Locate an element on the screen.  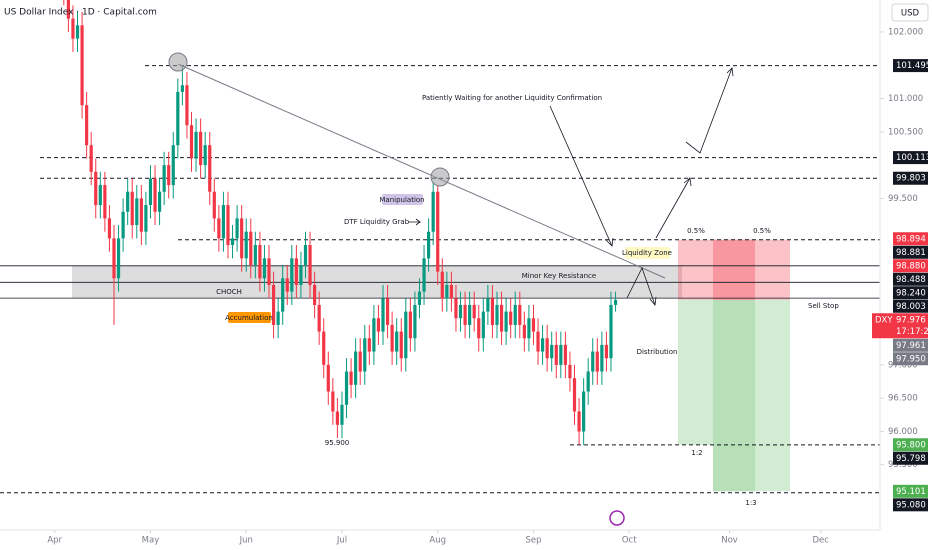
price-label: 95.080 is located at coordinates (911, 505).